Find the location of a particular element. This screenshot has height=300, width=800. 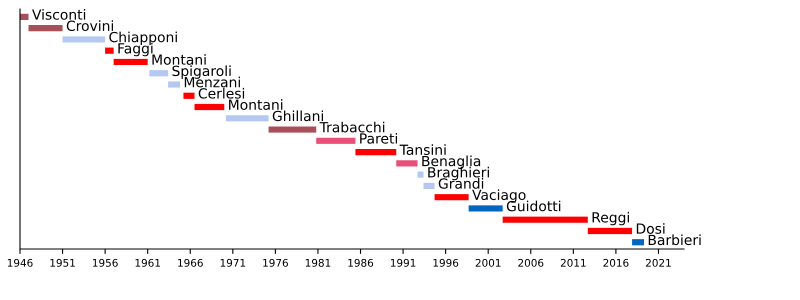

y-tick-label: Spigaroli is located at coordinates (201, 72).